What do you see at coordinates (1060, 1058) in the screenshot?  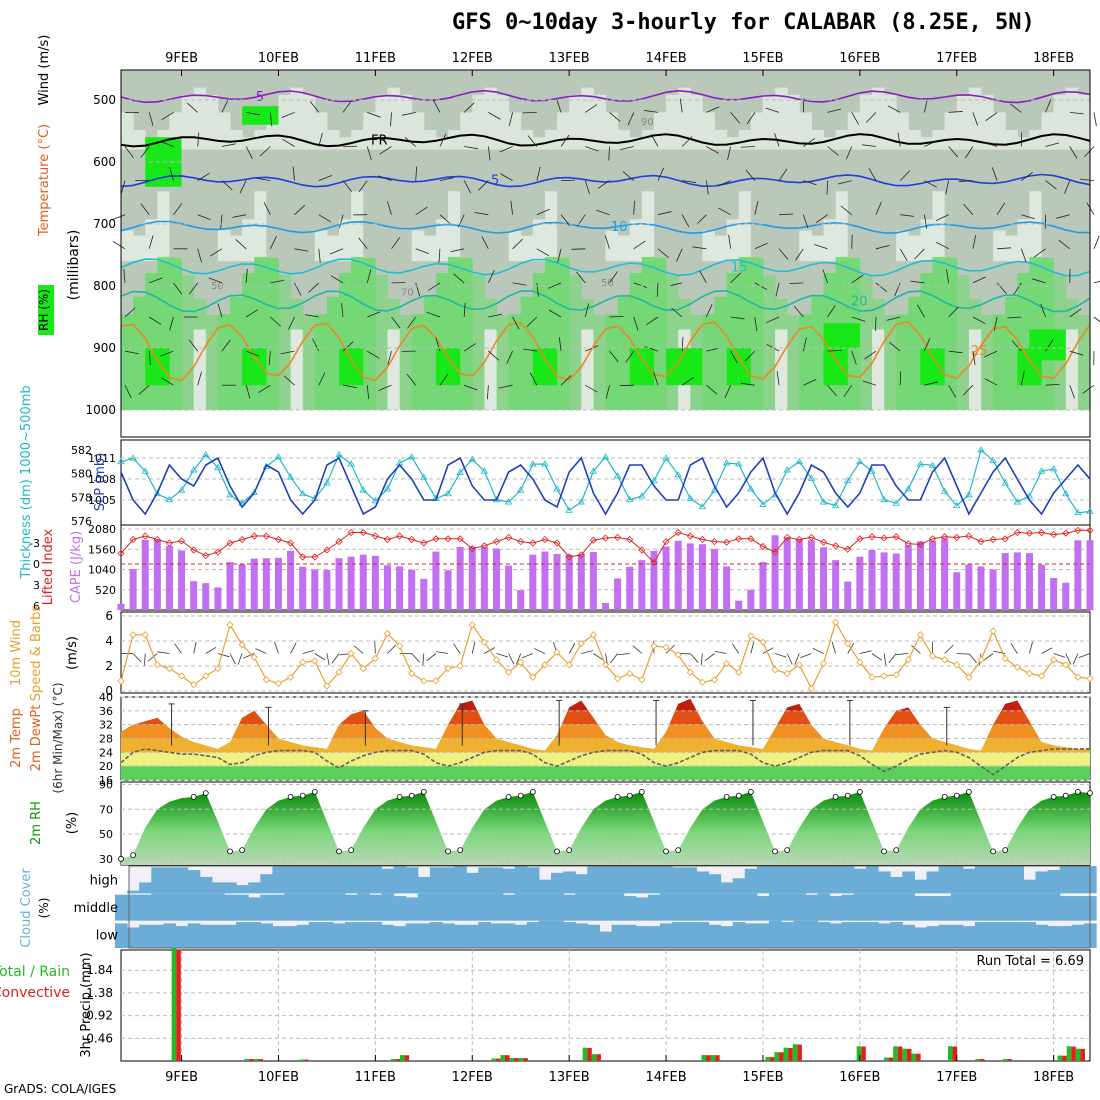 I see `precip-total-bar` at bounding box center [1060, 1058].